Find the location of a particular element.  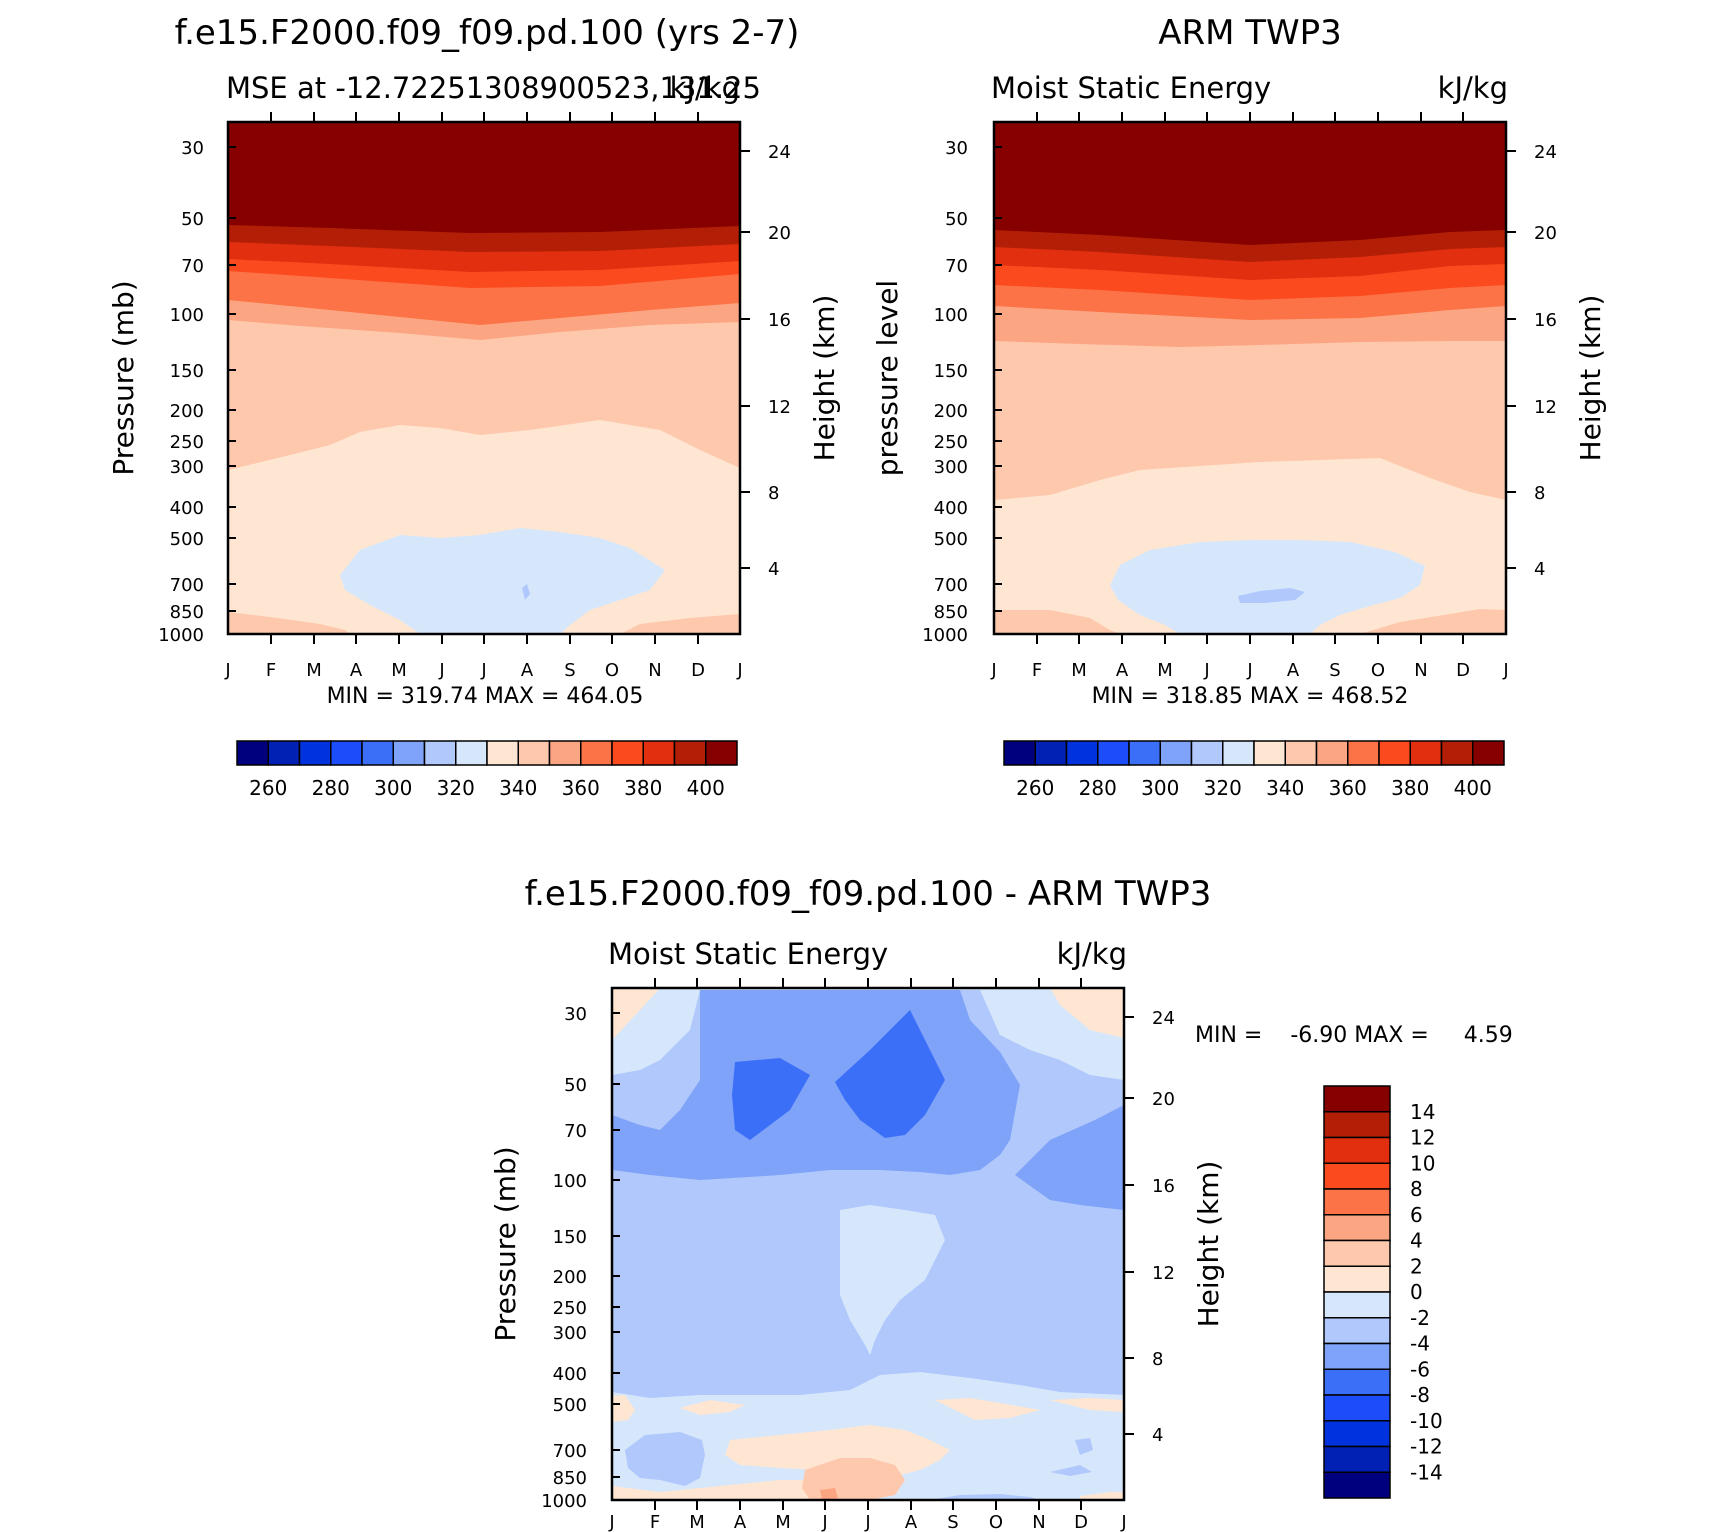

panel-model-title: f.e15.F2000.f09_f09.pd.100 (yrs 2-7) is located at coordinates (487, 33).